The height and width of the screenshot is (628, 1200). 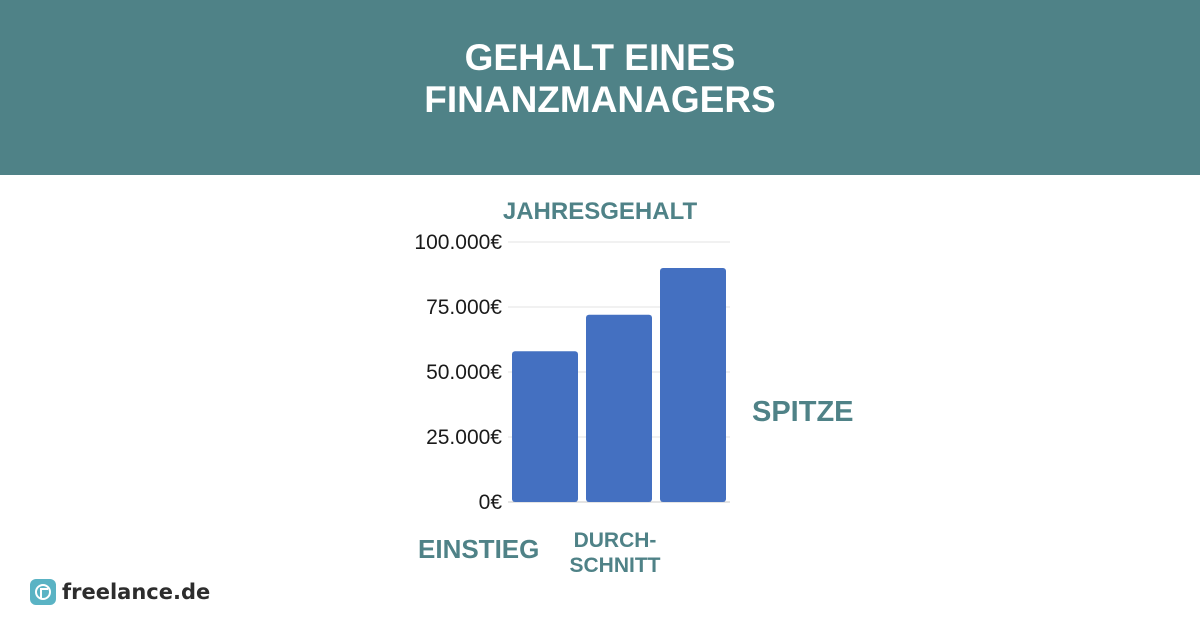 What do you see at coordinates (464, 372) in the screenshot?
I see `y-tick-label: 50.000€` at bounding box center [464, 372].